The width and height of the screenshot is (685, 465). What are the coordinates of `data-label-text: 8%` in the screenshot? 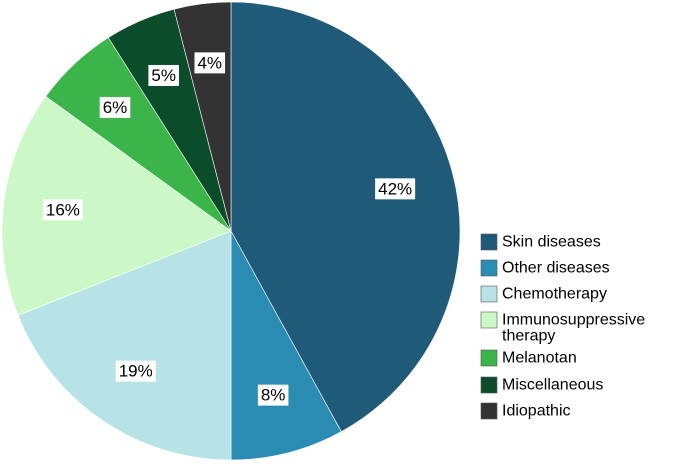 It's located at (273, 395).